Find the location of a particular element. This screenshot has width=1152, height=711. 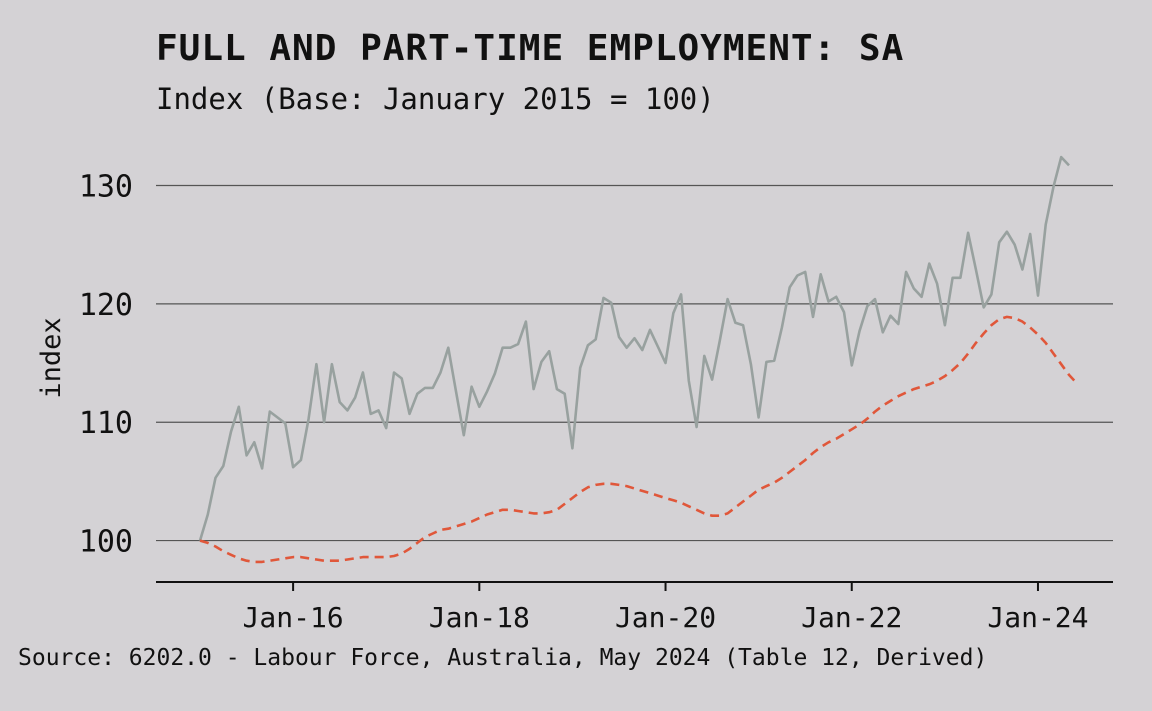

y-tick-label: 130 is located at coordinates (106, 187).